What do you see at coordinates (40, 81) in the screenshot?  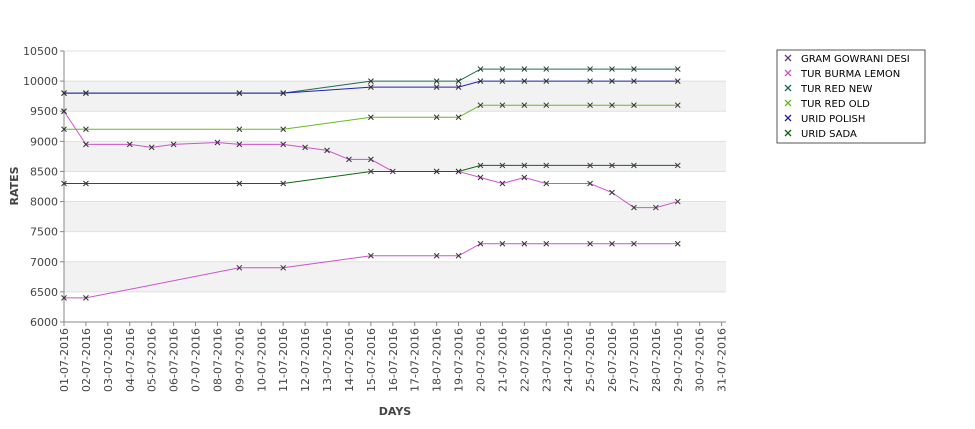 I see `y-tick-label: 10000` at bounding box center [40, 81].